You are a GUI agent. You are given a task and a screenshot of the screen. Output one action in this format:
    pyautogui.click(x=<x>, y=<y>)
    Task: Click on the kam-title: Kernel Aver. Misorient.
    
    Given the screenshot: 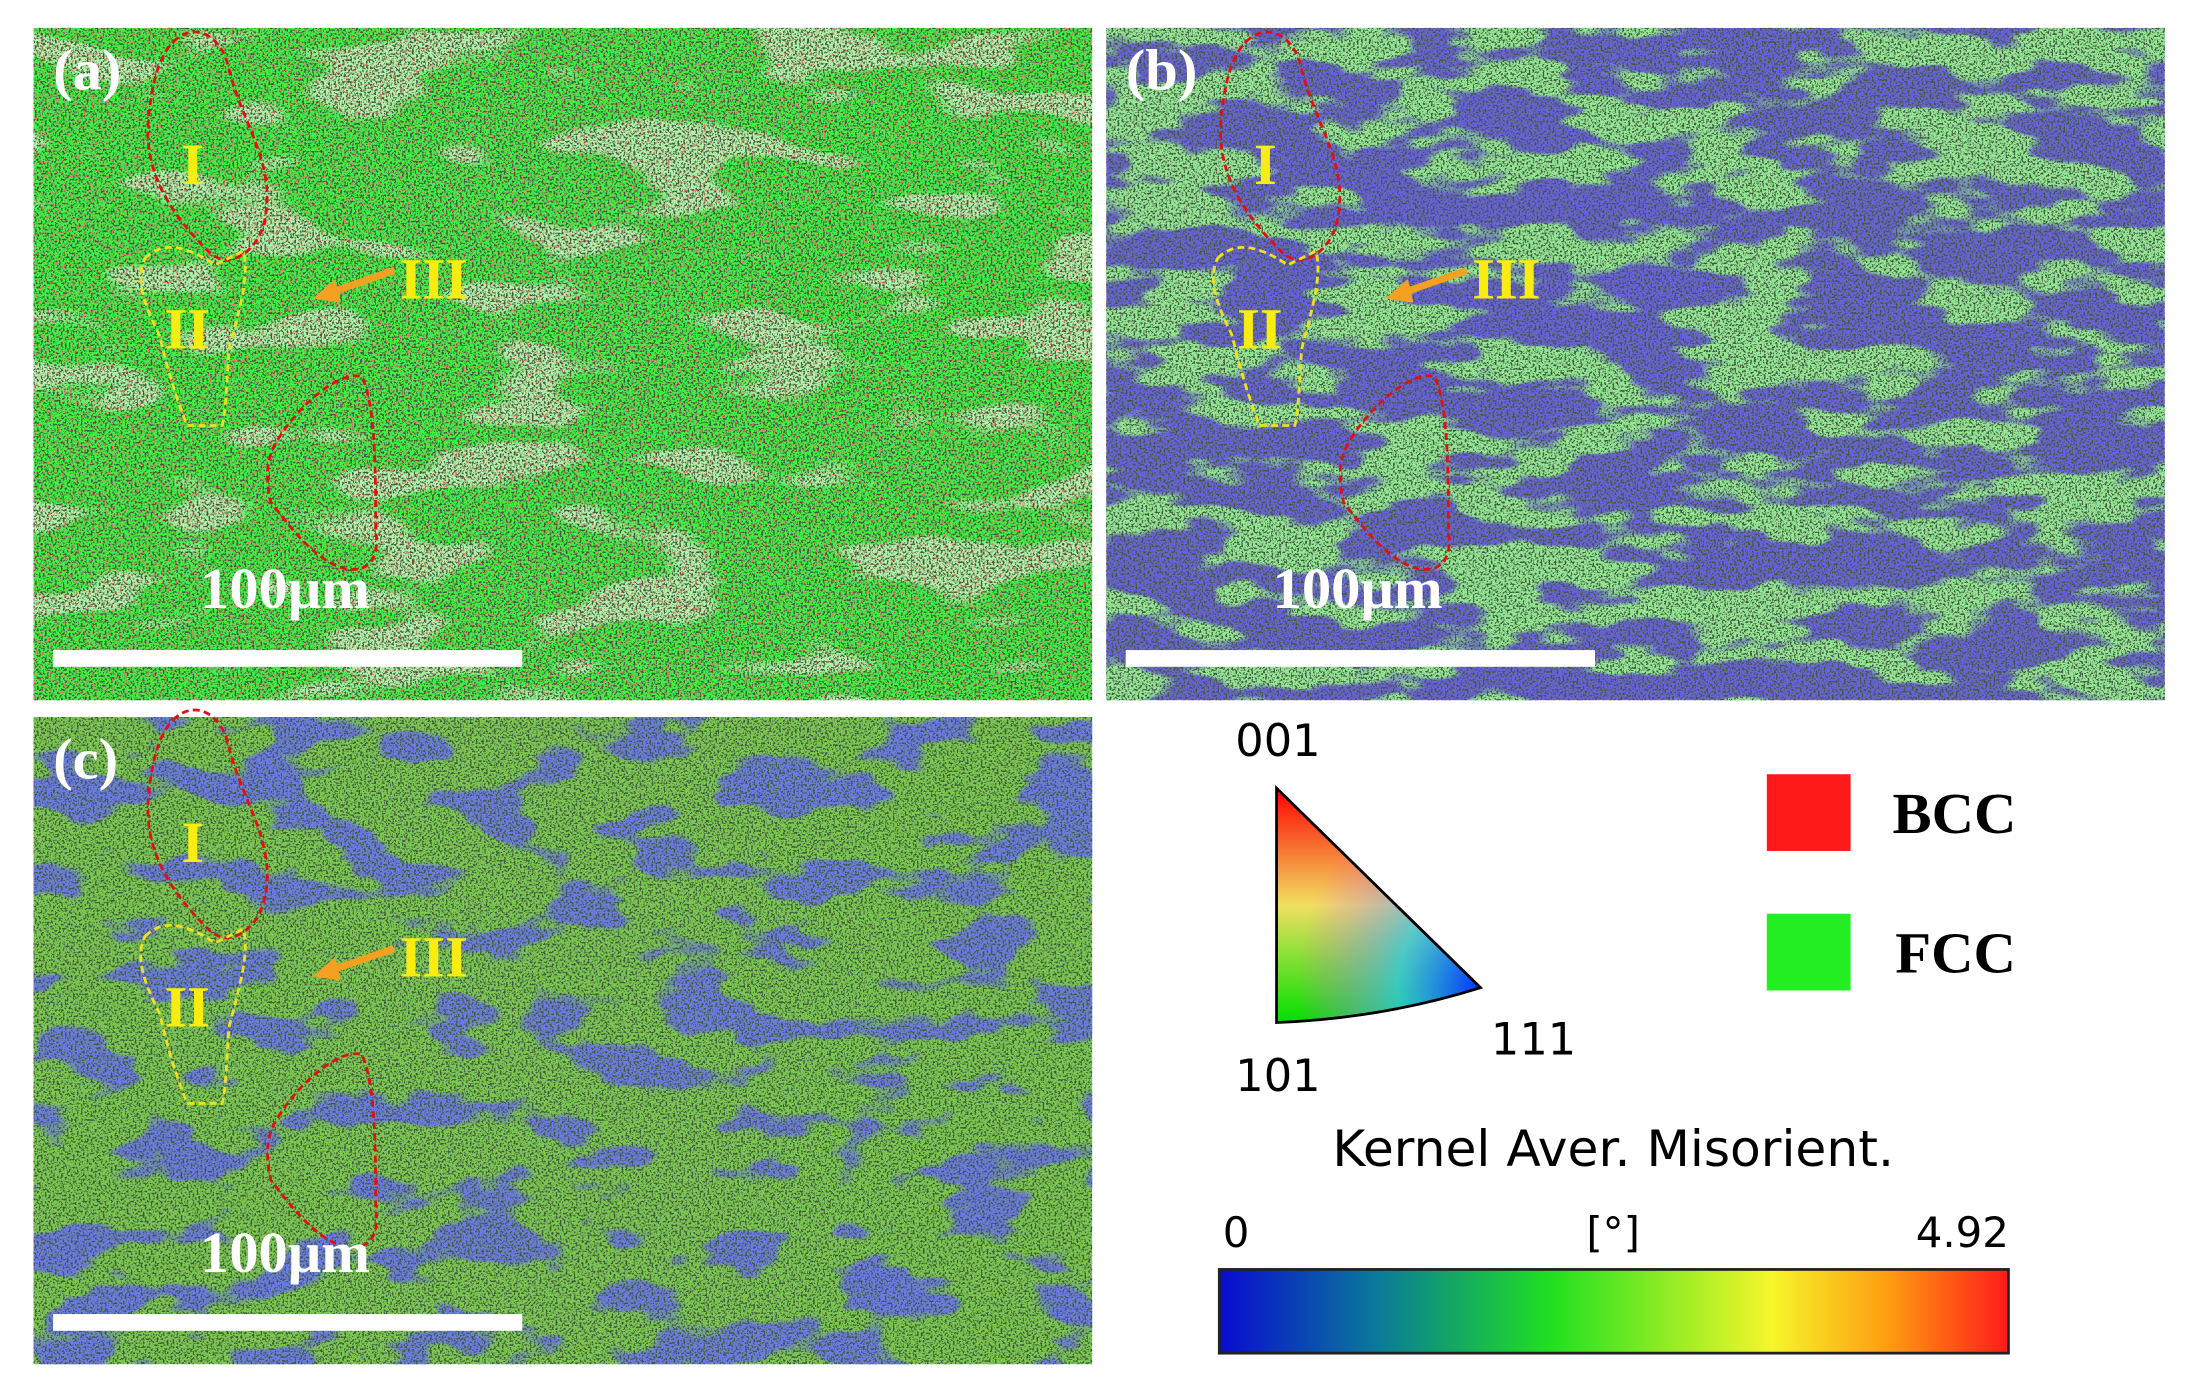 What is the action you would take?
    pyautogui.click(x=1613, y=1148)
    